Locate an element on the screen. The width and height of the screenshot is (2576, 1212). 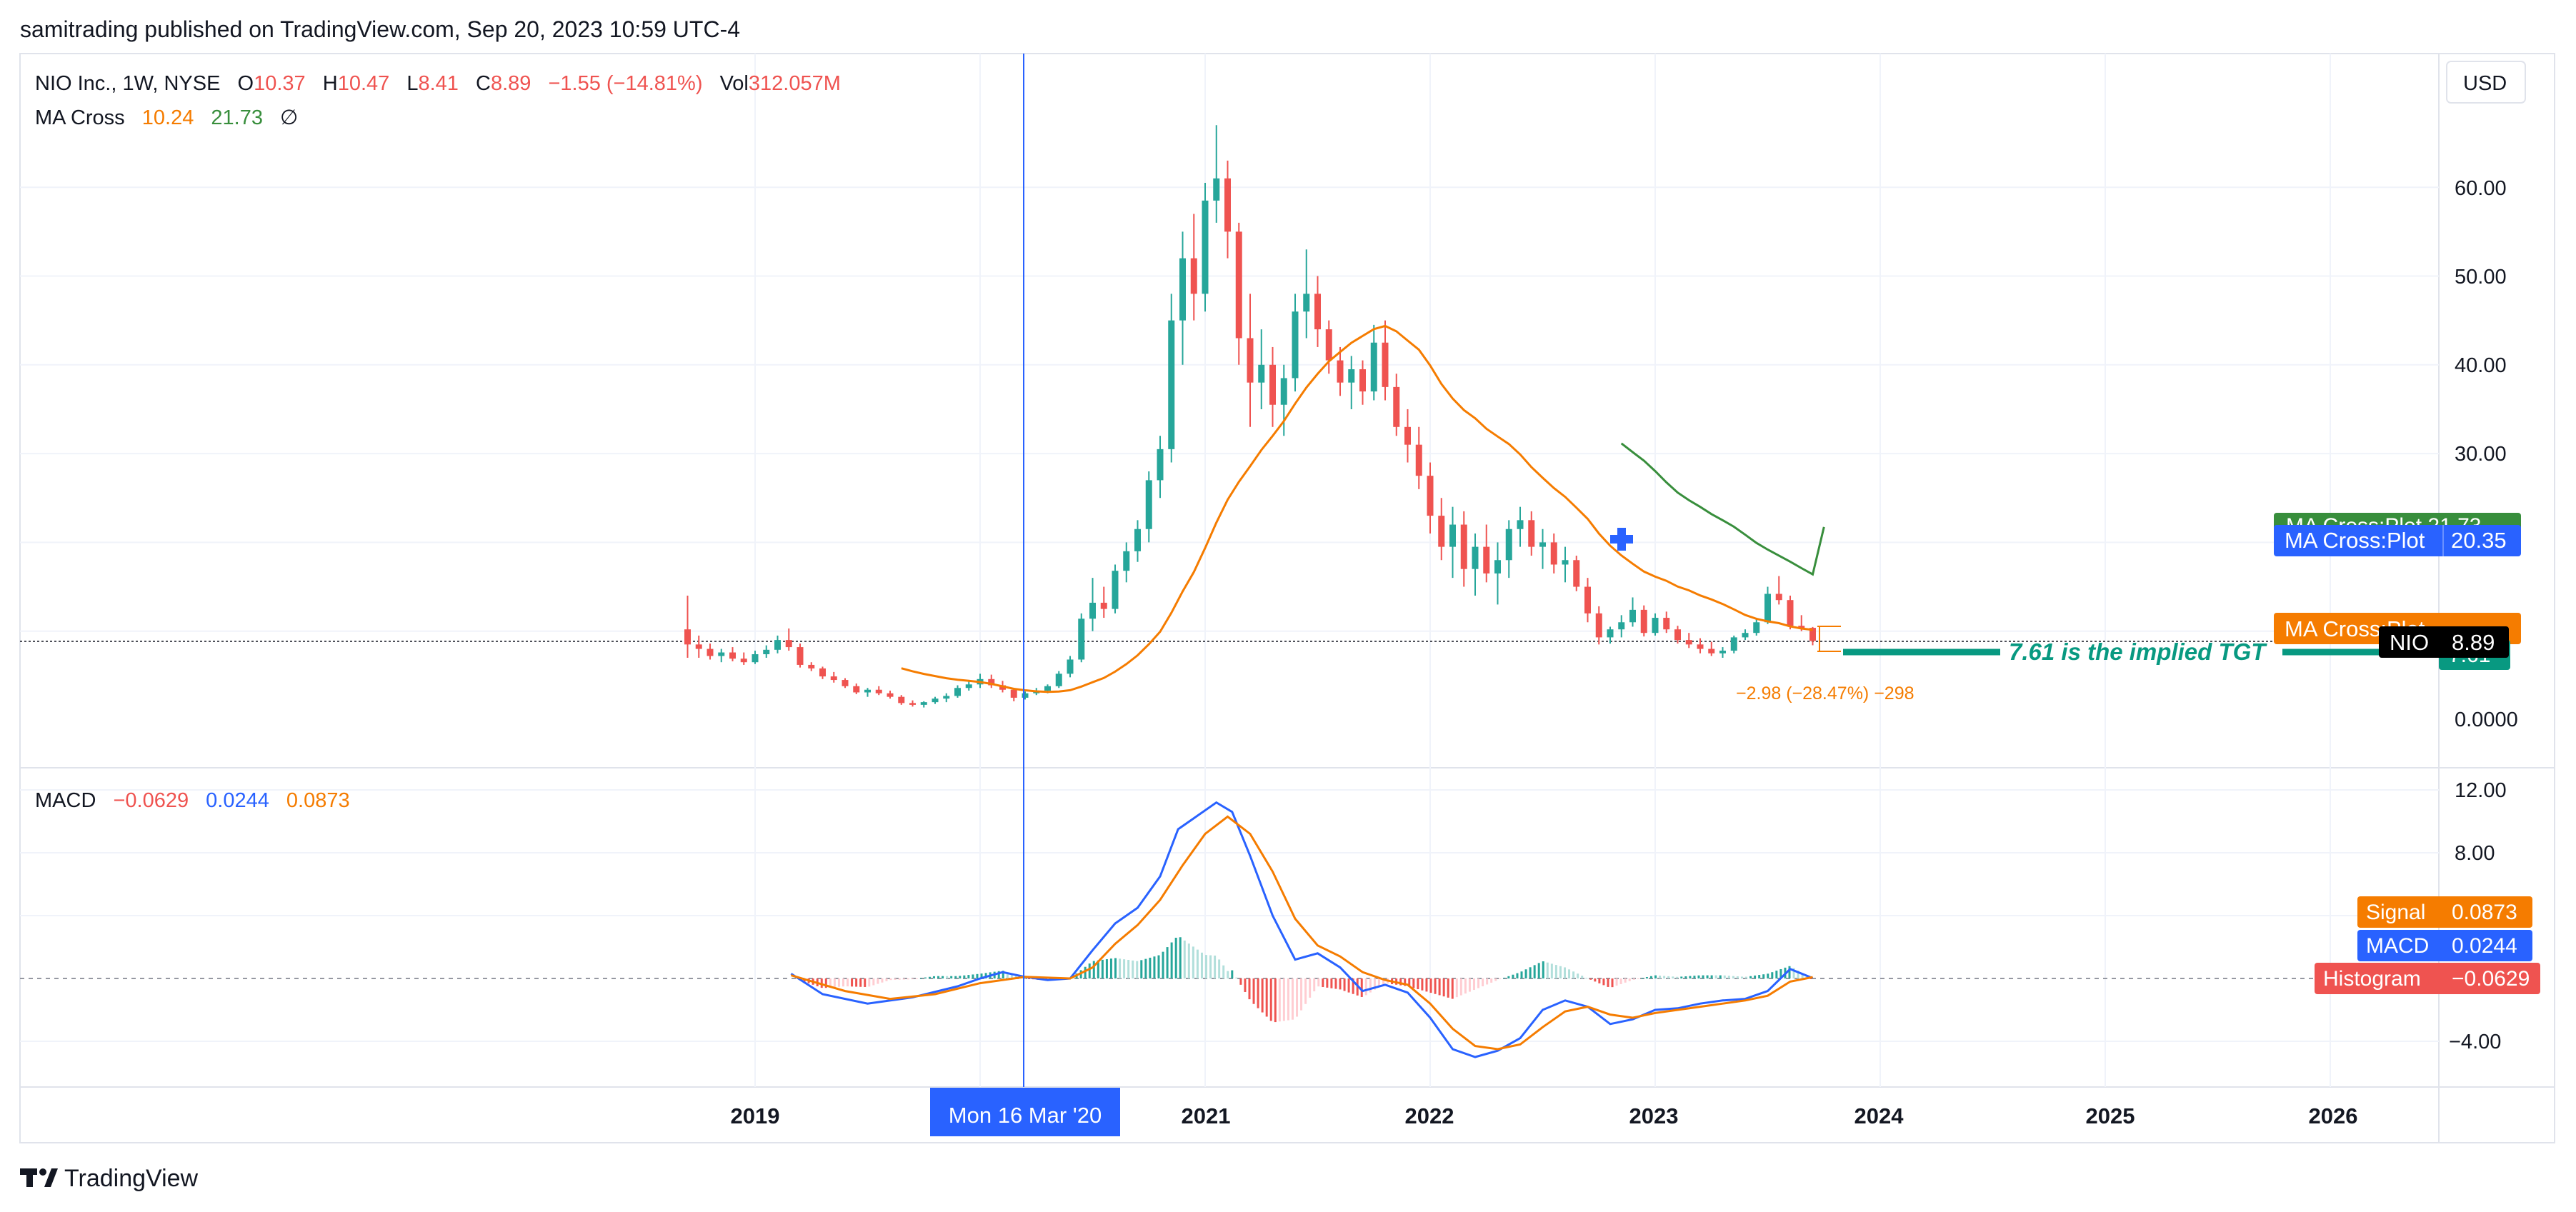
svg-text:MACD −0.0629 0.024: MACD −0.0629 0.0244 0.0873 is located at coordinates (193, 800).